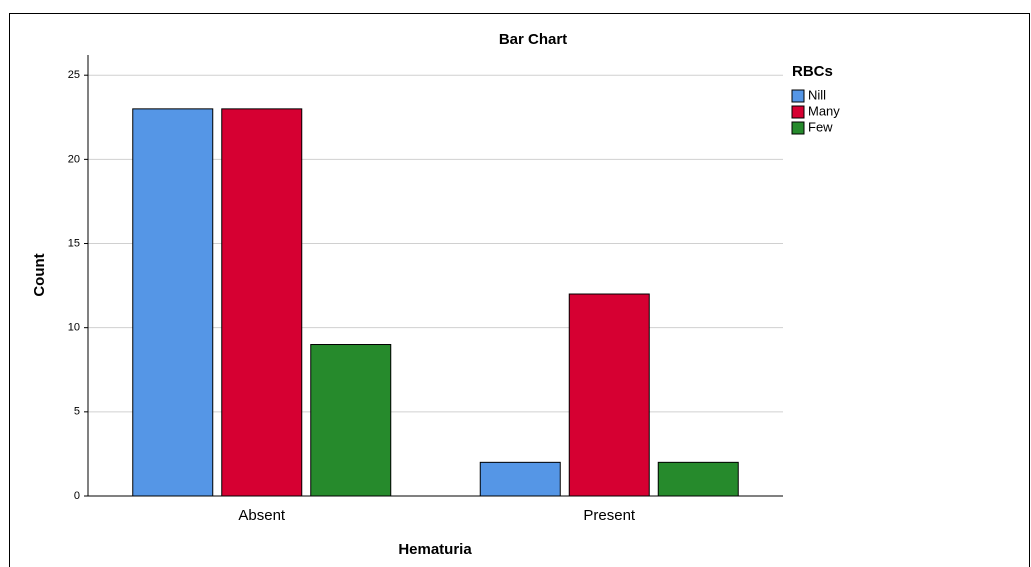 This screenshot has height=567, width=1031. I want to click on y-tick-label: 15, so click(74, 243).